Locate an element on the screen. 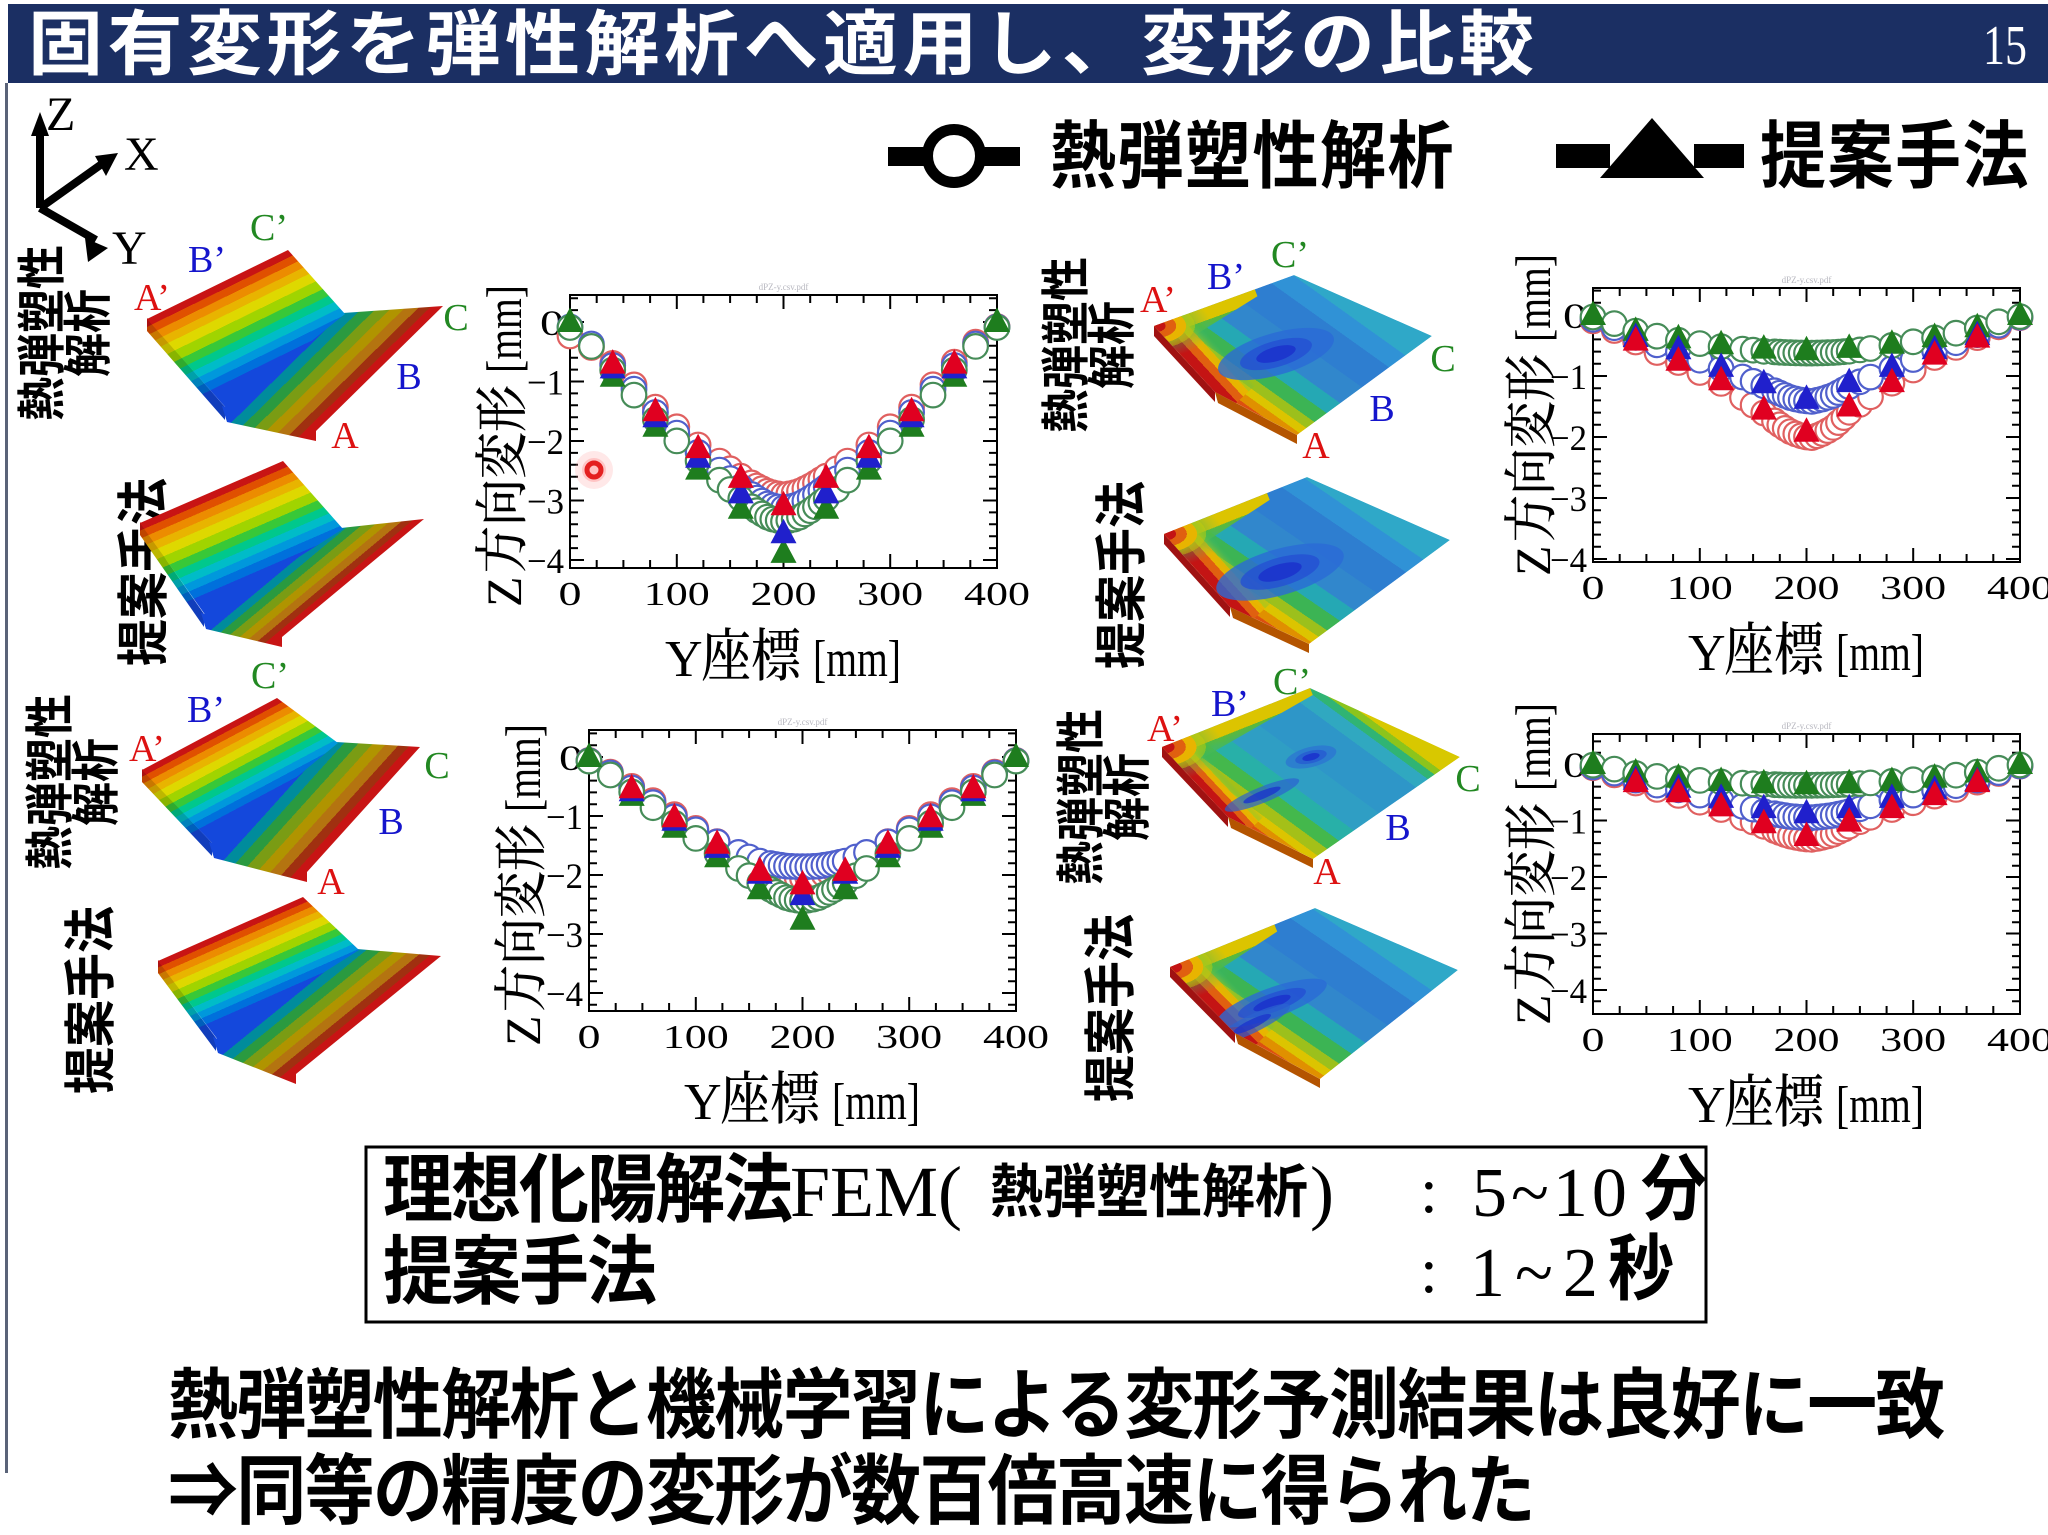 This screenshot has width=2048, height=1535. svg-text: X is located at coordinates (141, 154).